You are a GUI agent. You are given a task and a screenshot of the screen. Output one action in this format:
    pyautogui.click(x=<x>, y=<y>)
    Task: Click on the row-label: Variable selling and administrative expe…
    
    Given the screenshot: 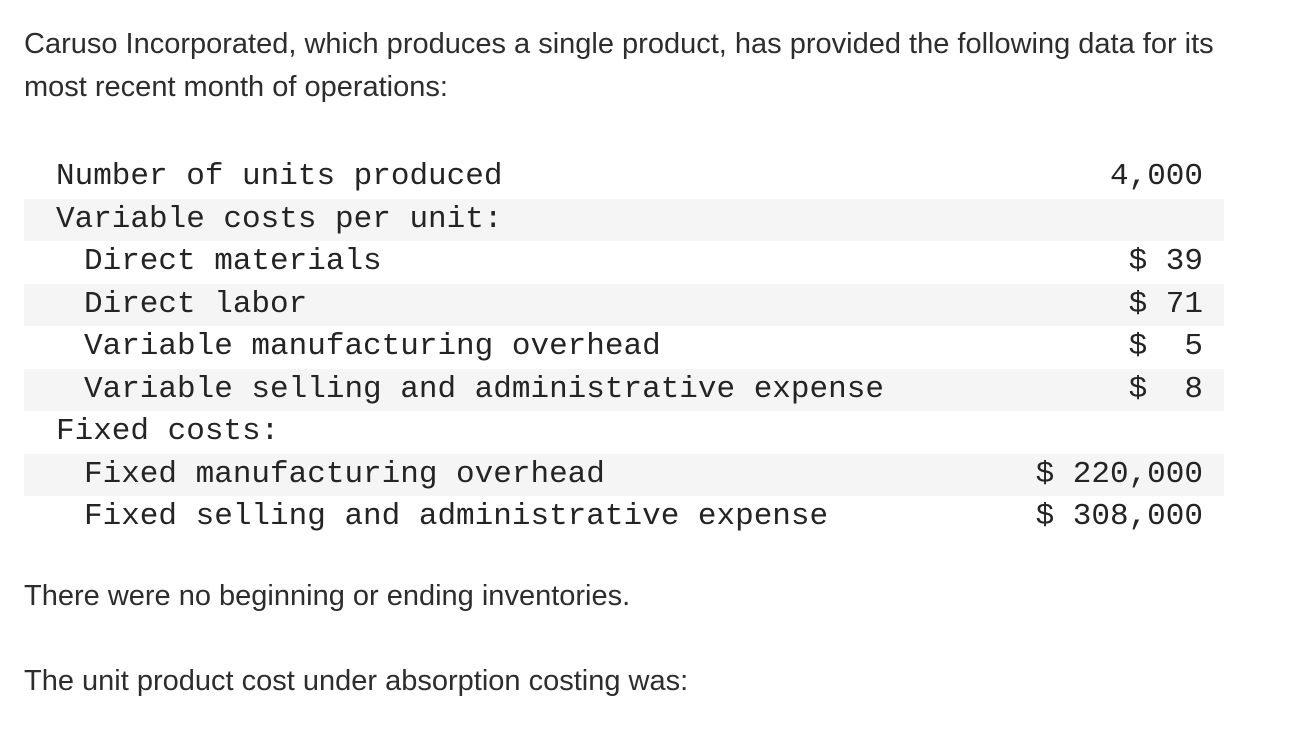 What is the action you would take?
    pyautogui.click(x=484, y=389)
    